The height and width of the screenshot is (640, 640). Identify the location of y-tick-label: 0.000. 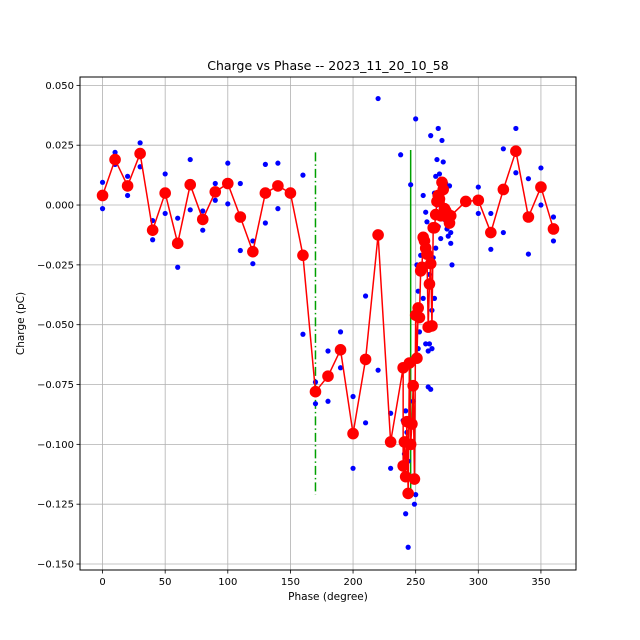
(59, 206).